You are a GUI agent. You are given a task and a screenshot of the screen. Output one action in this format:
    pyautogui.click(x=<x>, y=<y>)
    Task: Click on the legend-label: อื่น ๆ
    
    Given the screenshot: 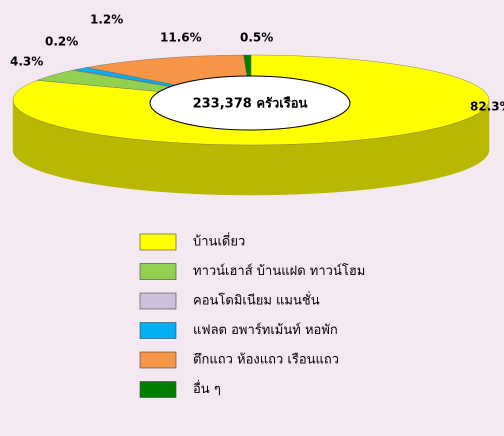 What is the action you would take?
    pyautogui.click(x=207, y=388)
    